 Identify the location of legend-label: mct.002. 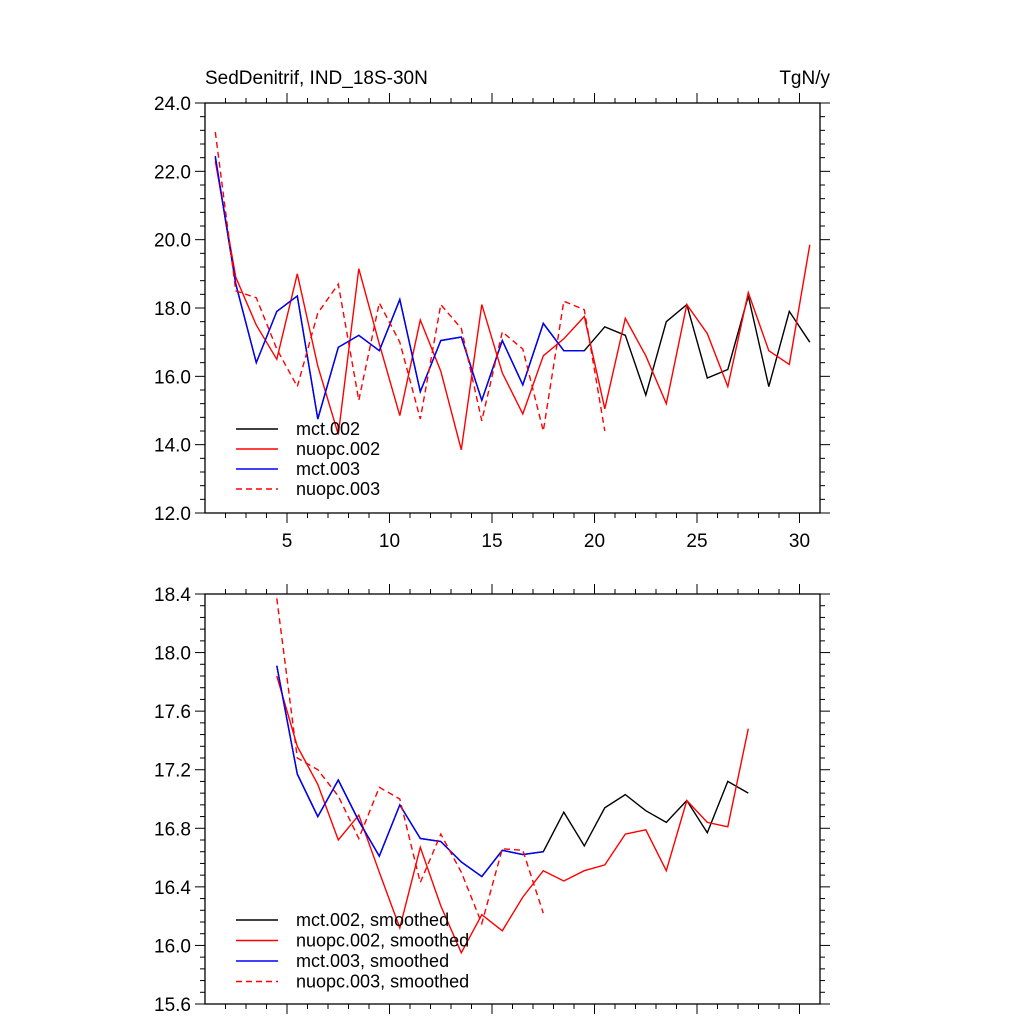
(328, 429).